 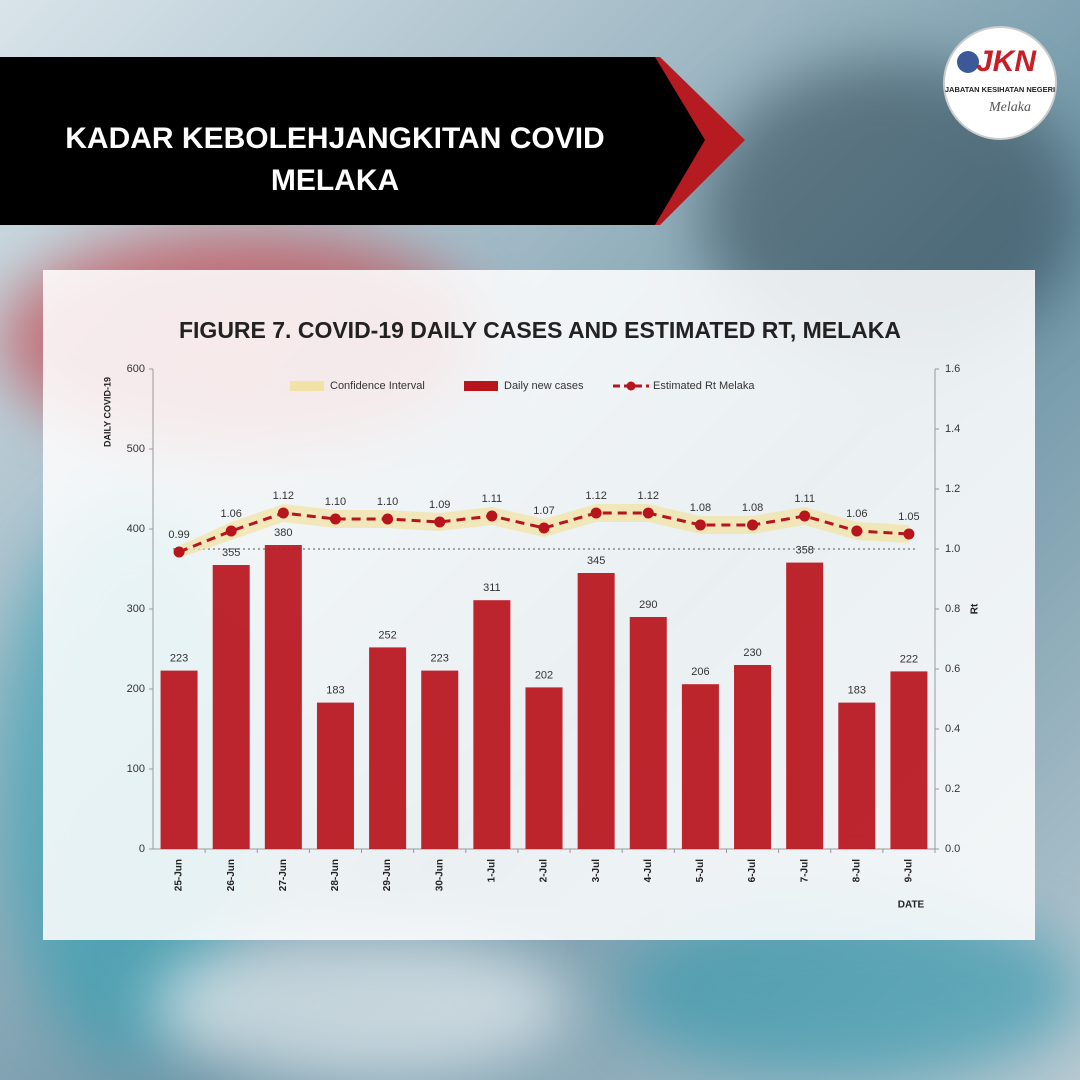 What do you see at coordinates (911, 905) in the screenshot?
I see `x-axis-label: DATE` at bounding box center [911, 905].